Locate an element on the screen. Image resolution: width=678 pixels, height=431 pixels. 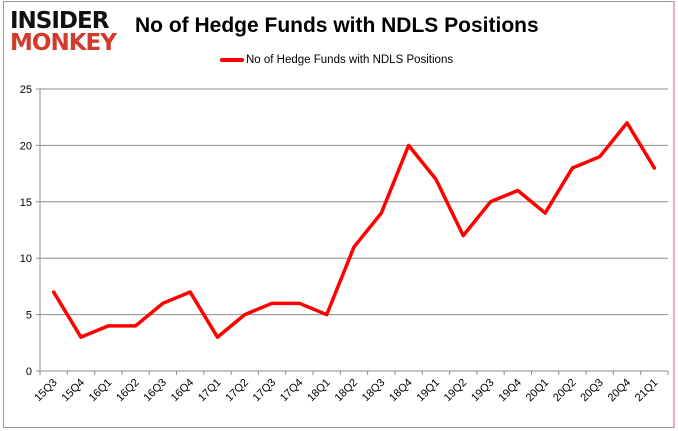
y-tick-label: 20 is located at coordinates (26, 146).